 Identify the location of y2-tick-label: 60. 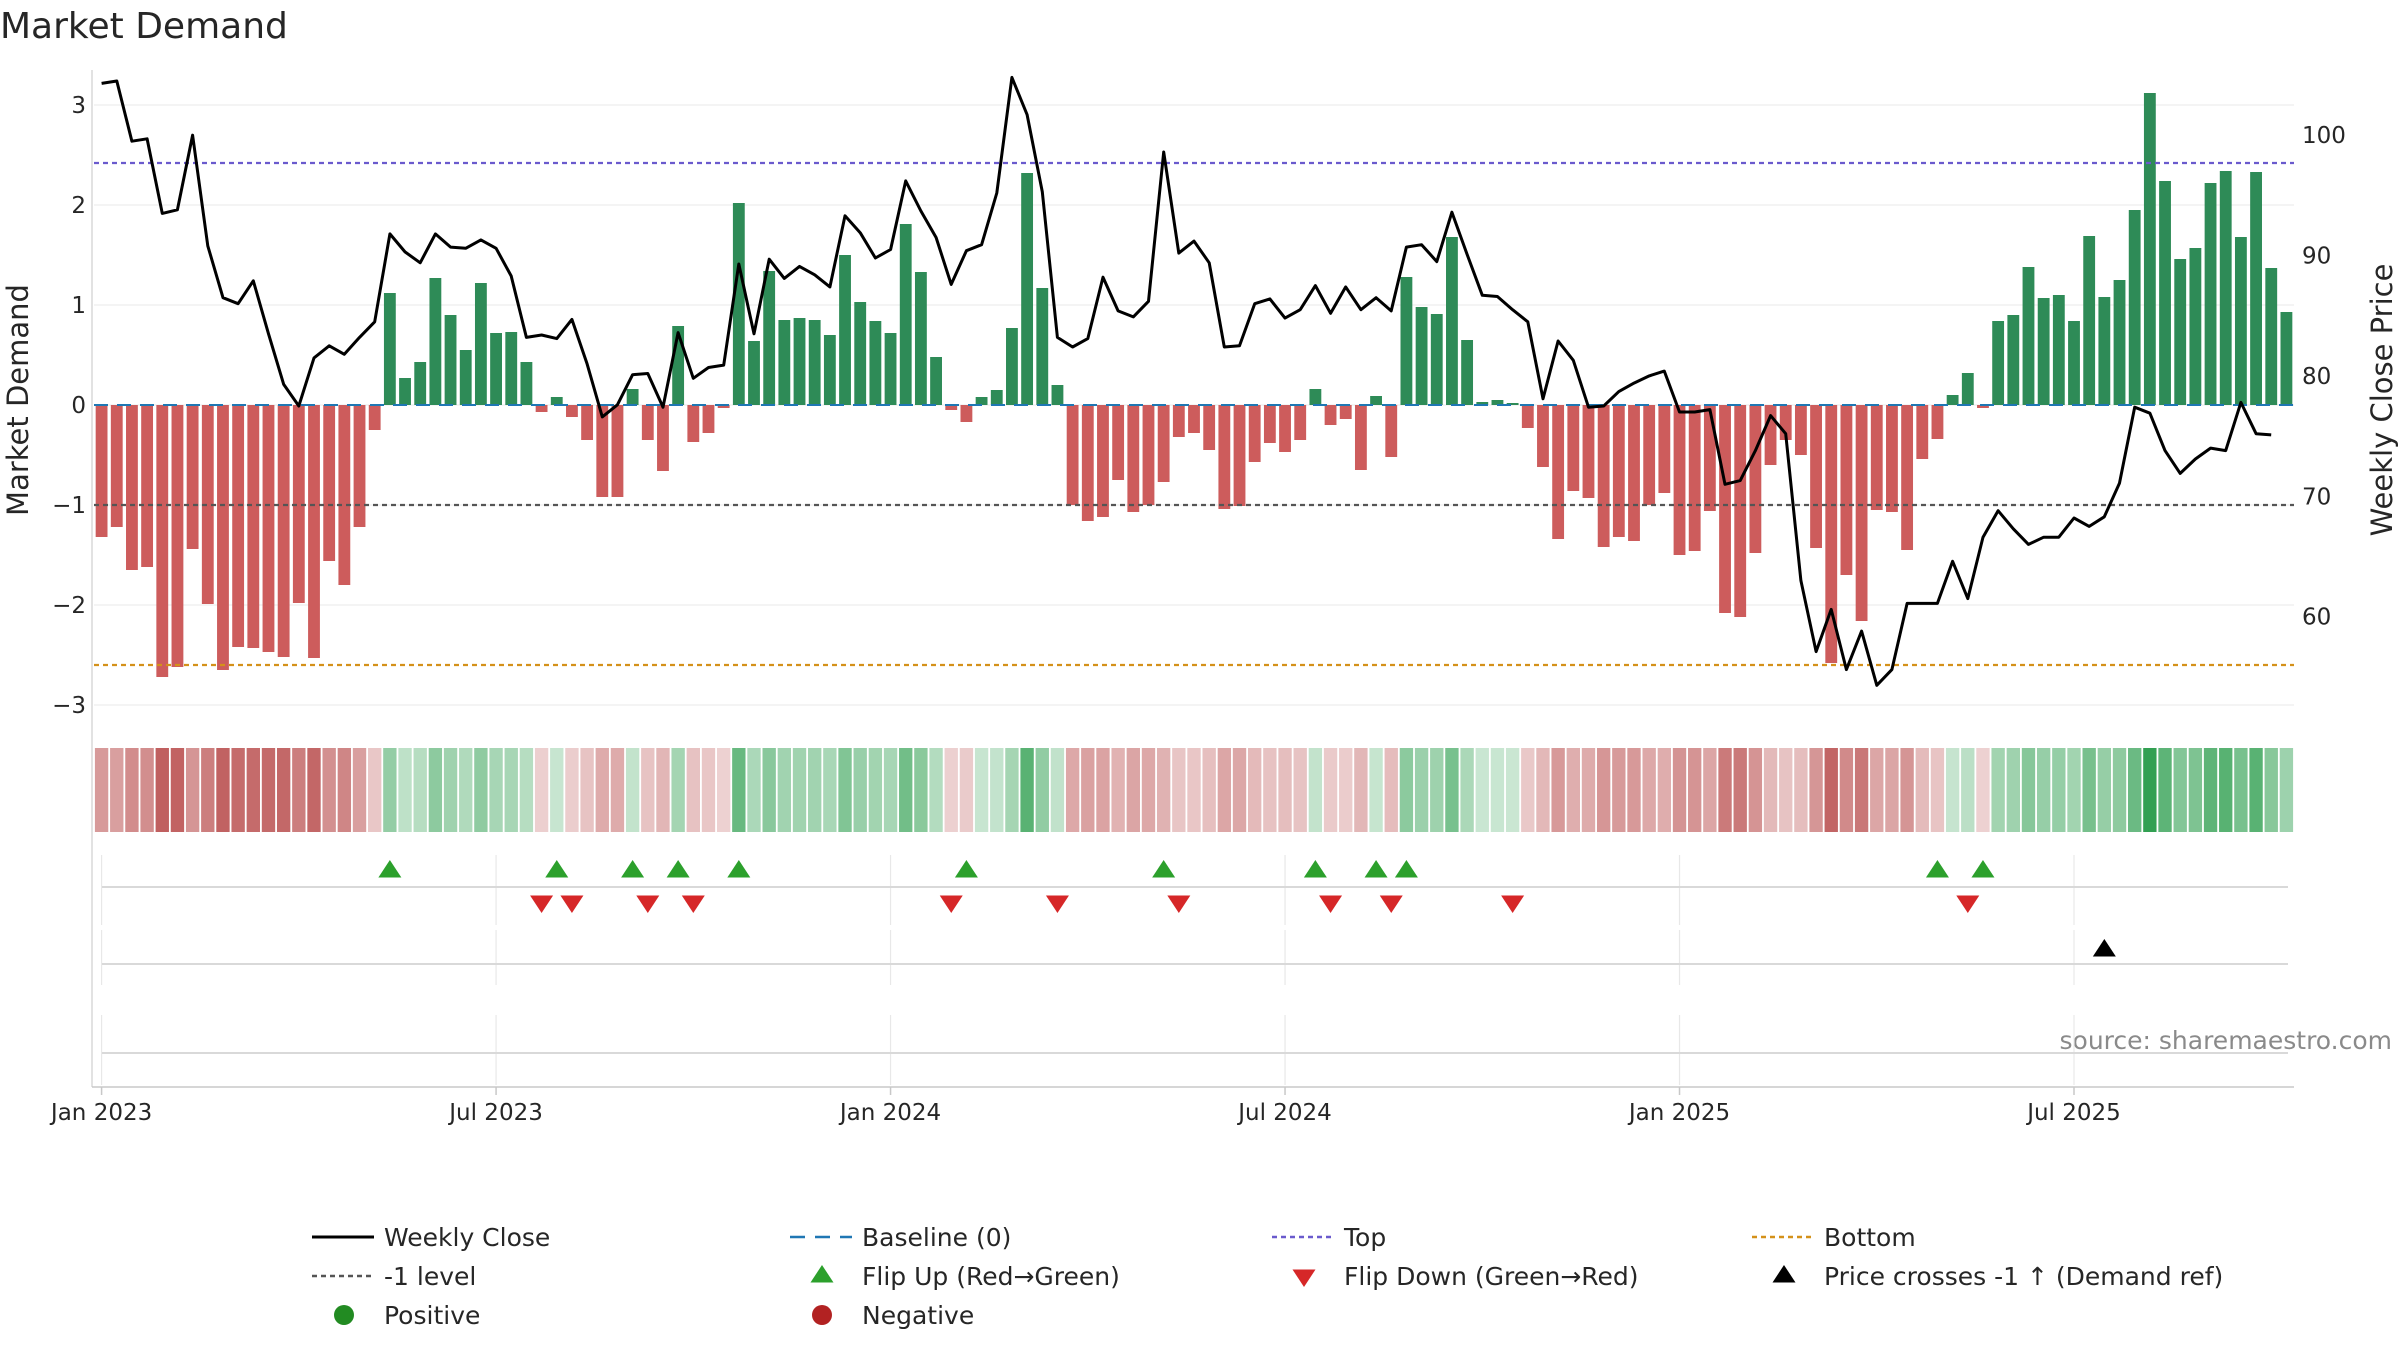
(2316, 618).